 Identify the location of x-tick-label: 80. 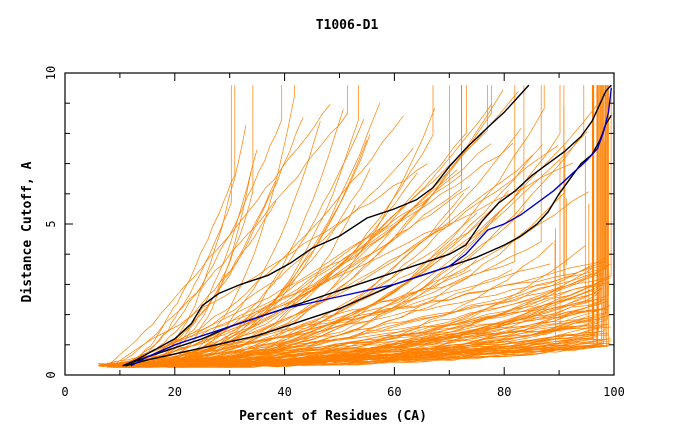
(504, 392).